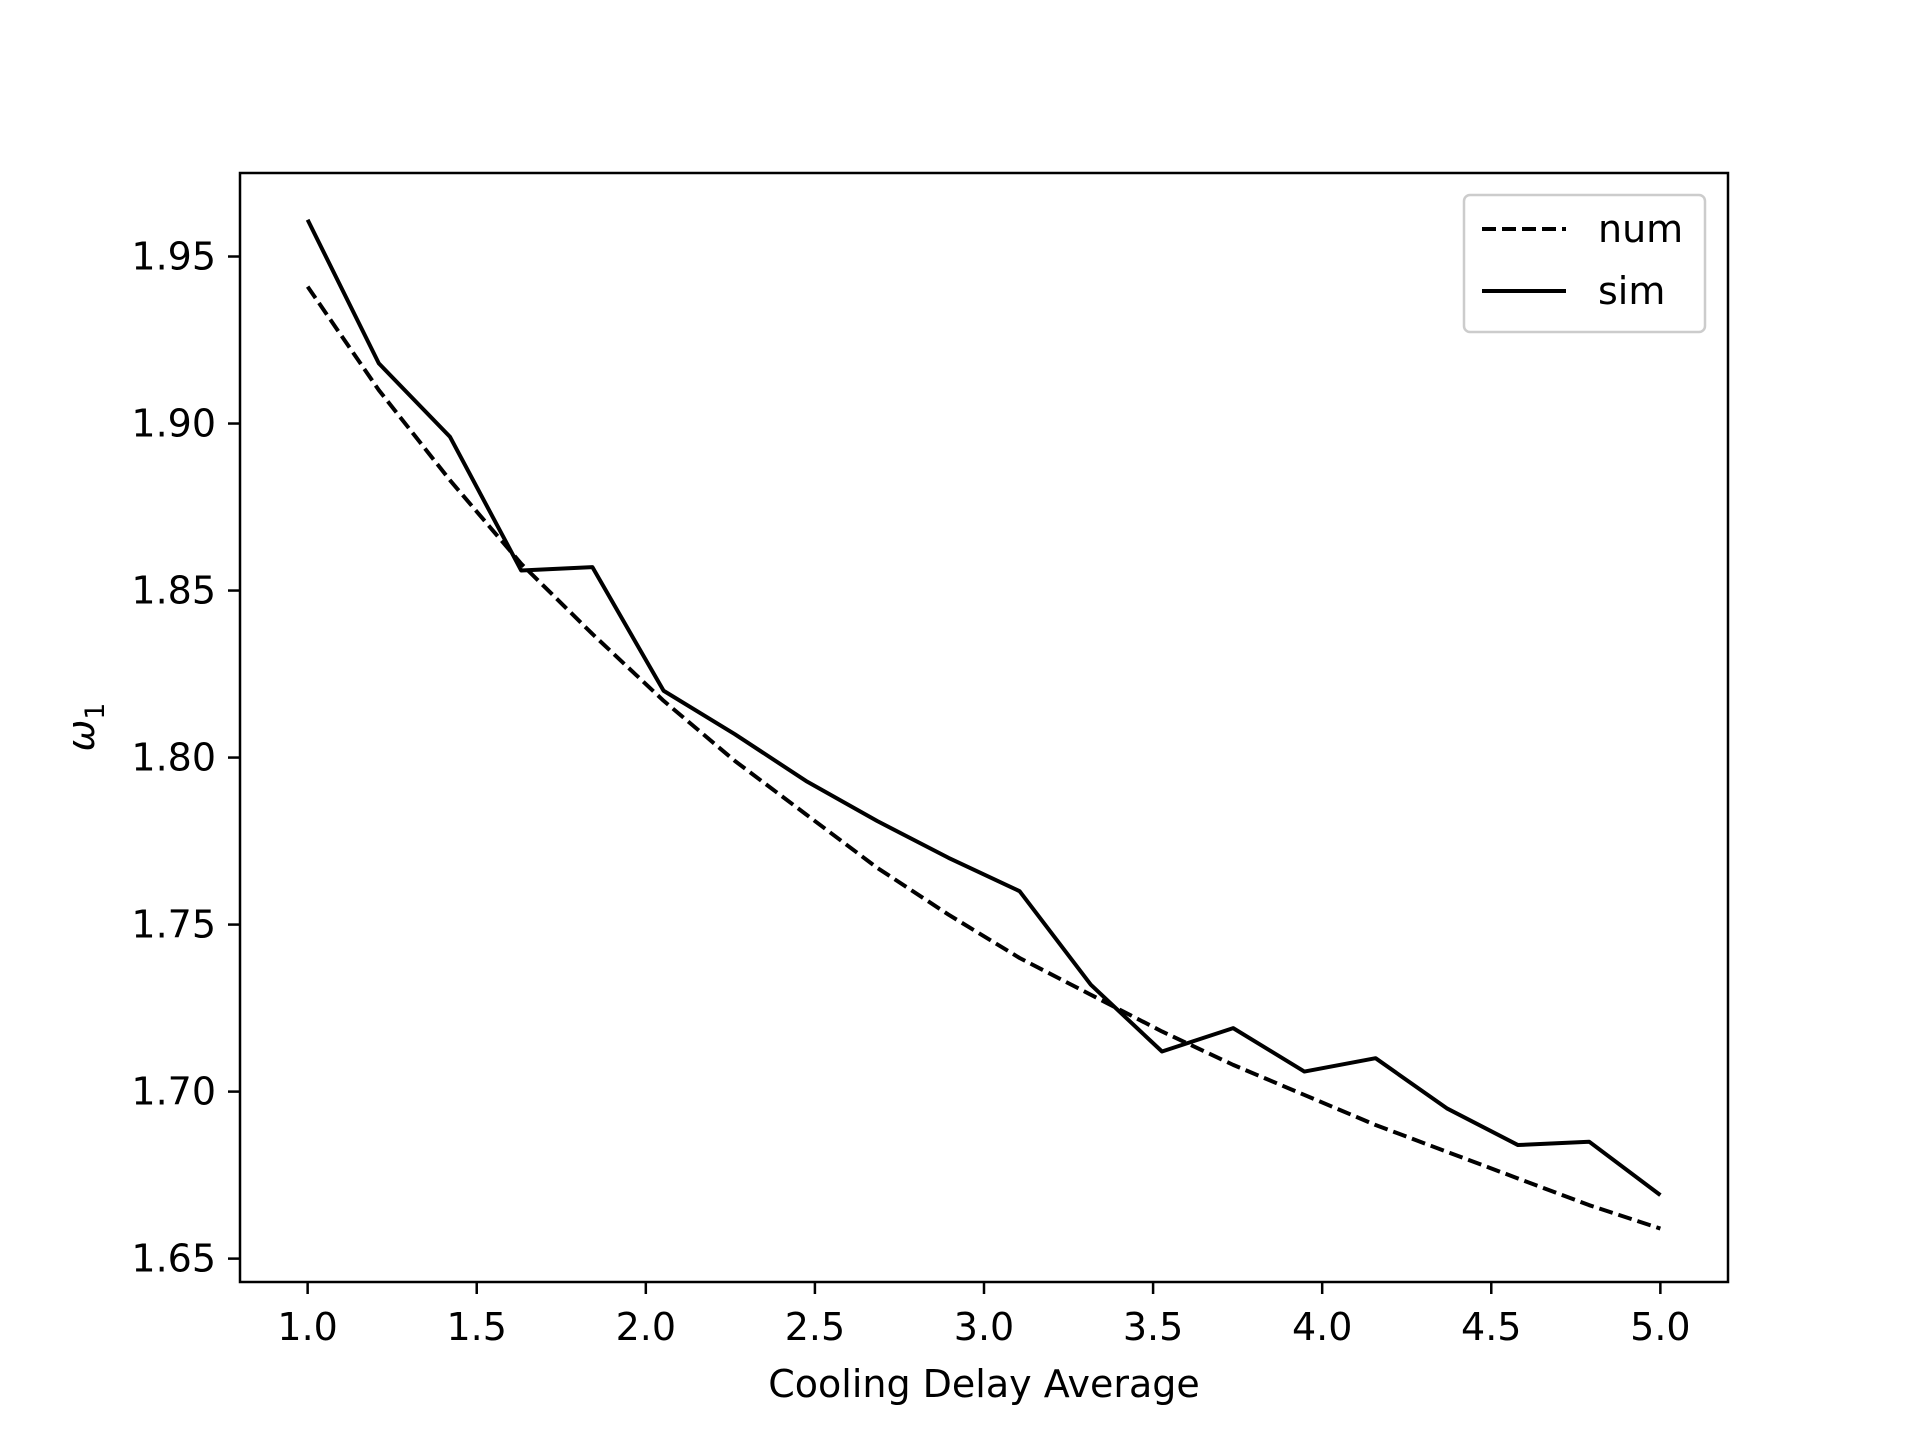 This screenshot has height=1440, width=1920. What do you see at coordinates (307, 1327) in the screenshot?
I see `x-tick-label: 1.0` at bounding box center [307, 1327].